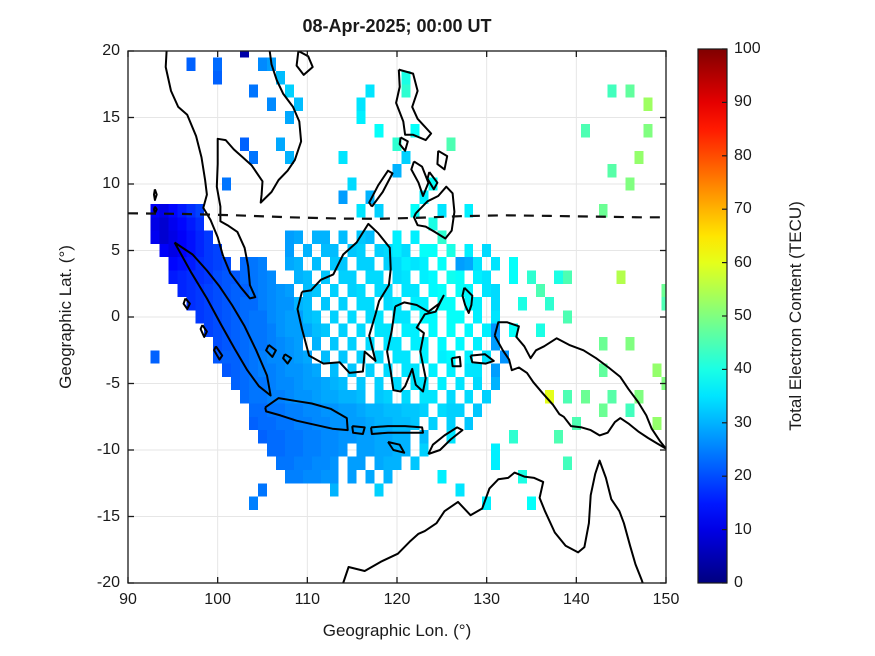  Describe the element at coordinates (397, 430) in the screenshot. I see `coastline-sumbawa-flores` at that location.